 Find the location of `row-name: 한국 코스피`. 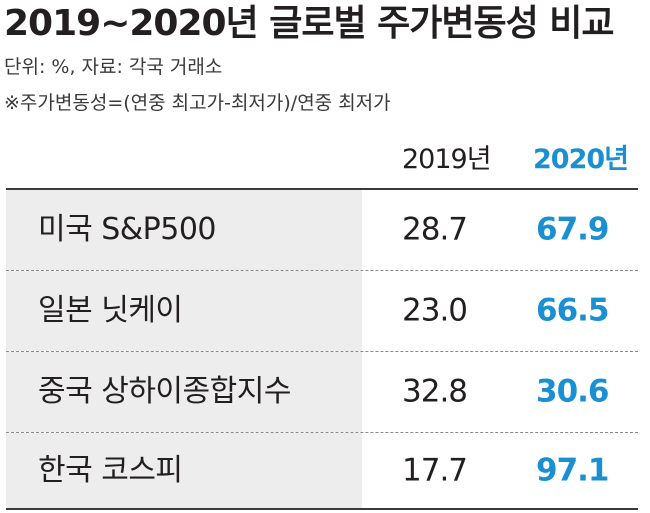

row-name: 한국 코스피 is located at coordinates (110, 470).